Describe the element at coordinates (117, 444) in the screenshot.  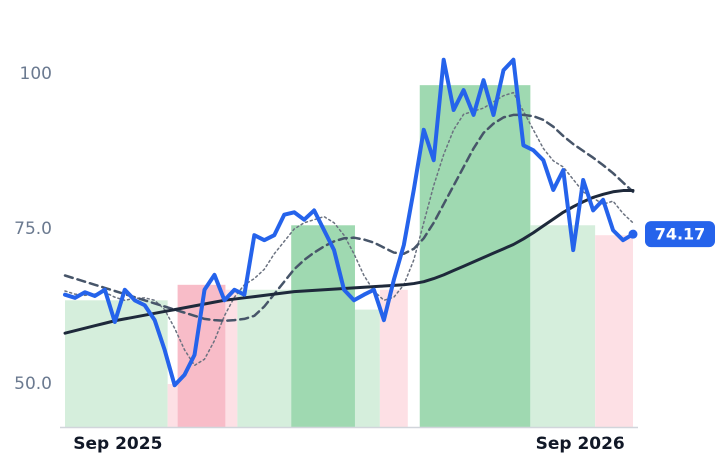
I see `x-tick-label: Sep 2025` at that location.